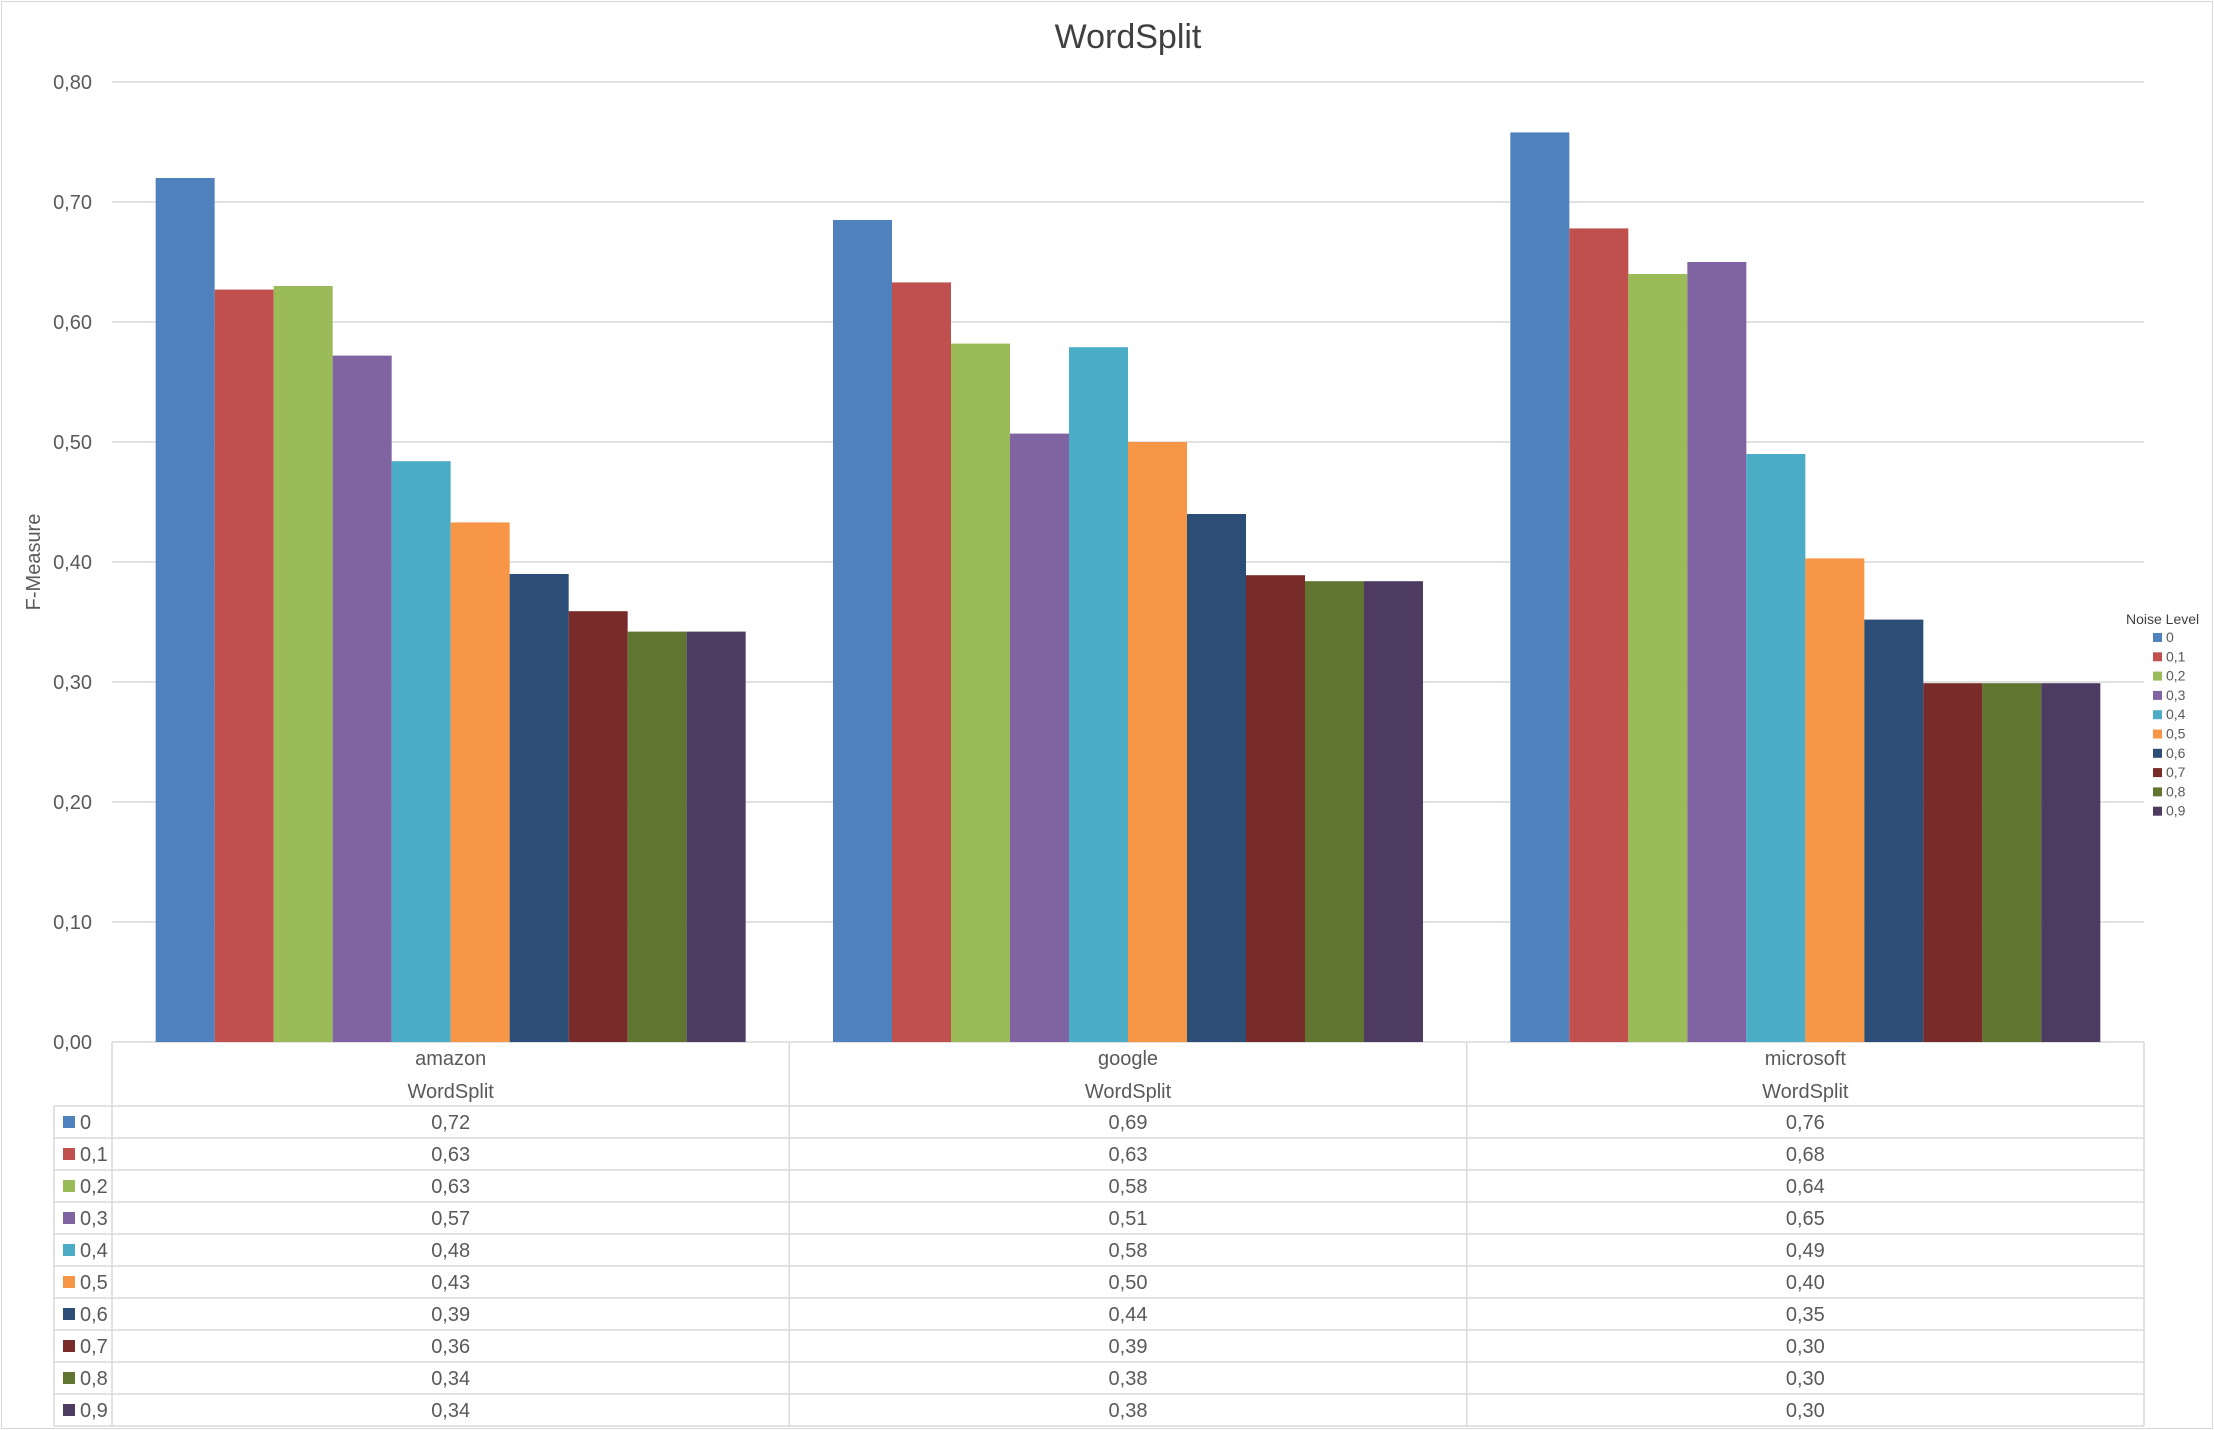 The image size is (2214, 1430). I want to click on legend-label: 0,1, so click(2176, 656).